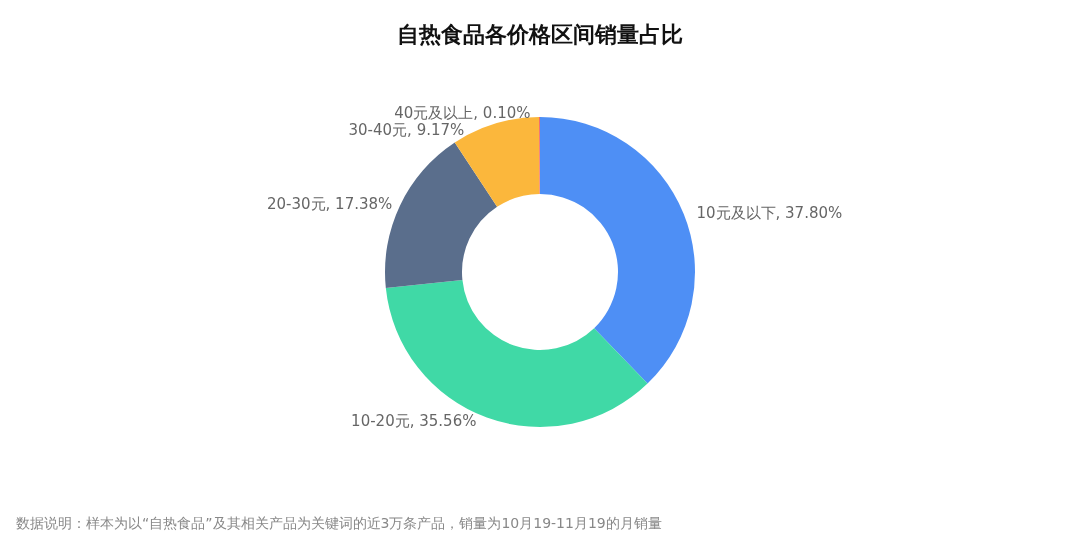  I want to click on slice-label: 10元及以下, 37.80%, so click(769, 212).